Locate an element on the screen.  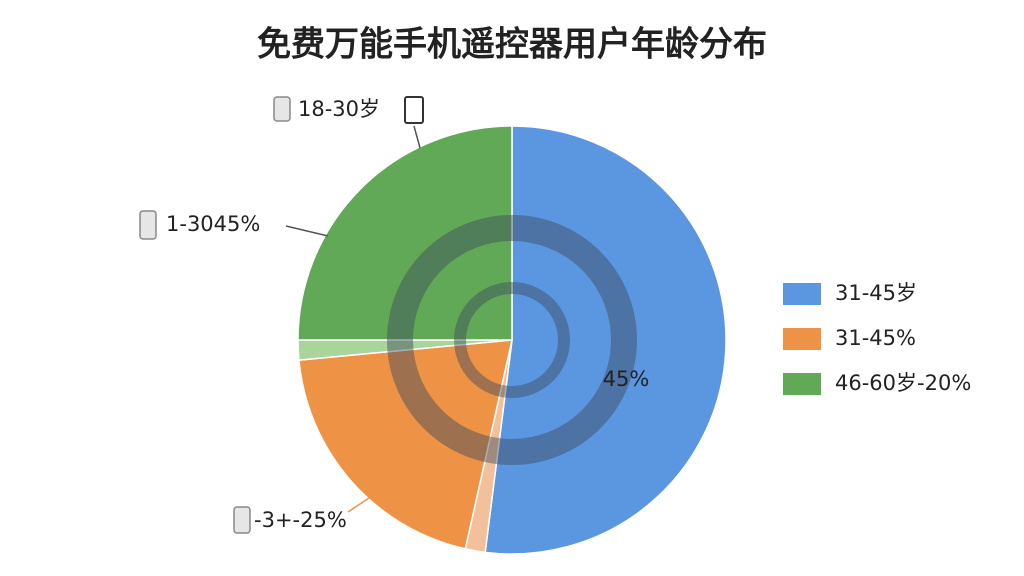
annotation-arrows is located at coordinates (353, 319).